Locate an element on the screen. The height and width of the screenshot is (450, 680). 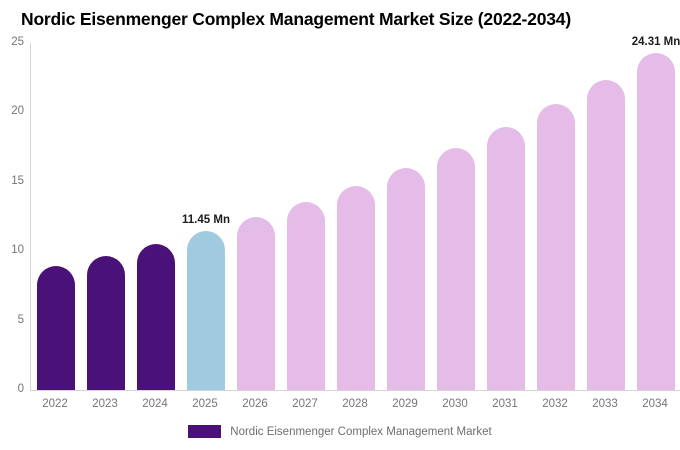
bar-2025 is located at coordinates (206, 310).